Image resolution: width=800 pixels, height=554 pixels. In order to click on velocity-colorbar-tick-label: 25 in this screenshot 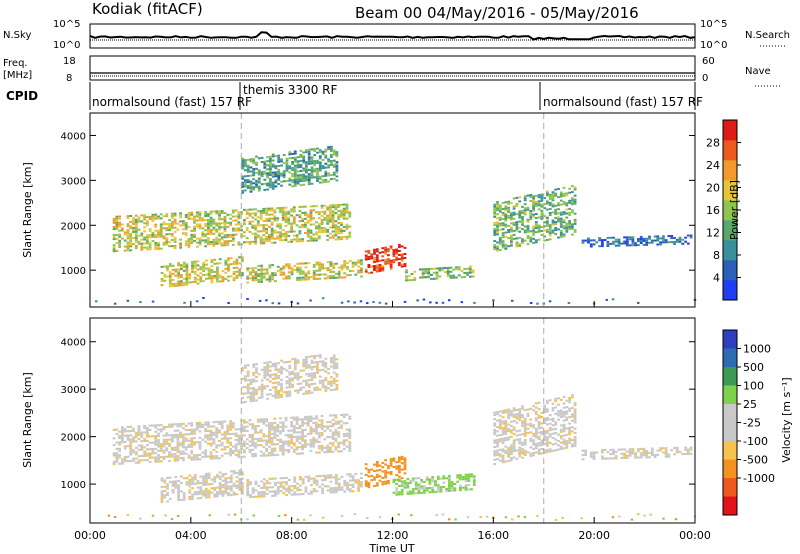, I will do `click(750, 404)`.